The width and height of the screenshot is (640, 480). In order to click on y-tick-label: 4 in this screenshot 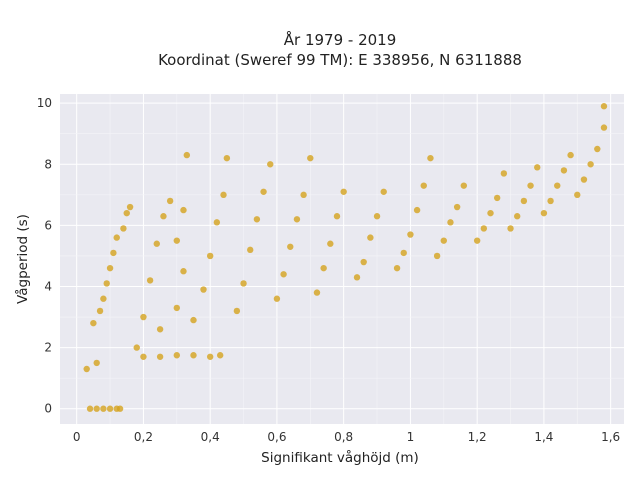, I will do `click(48, 287)`.